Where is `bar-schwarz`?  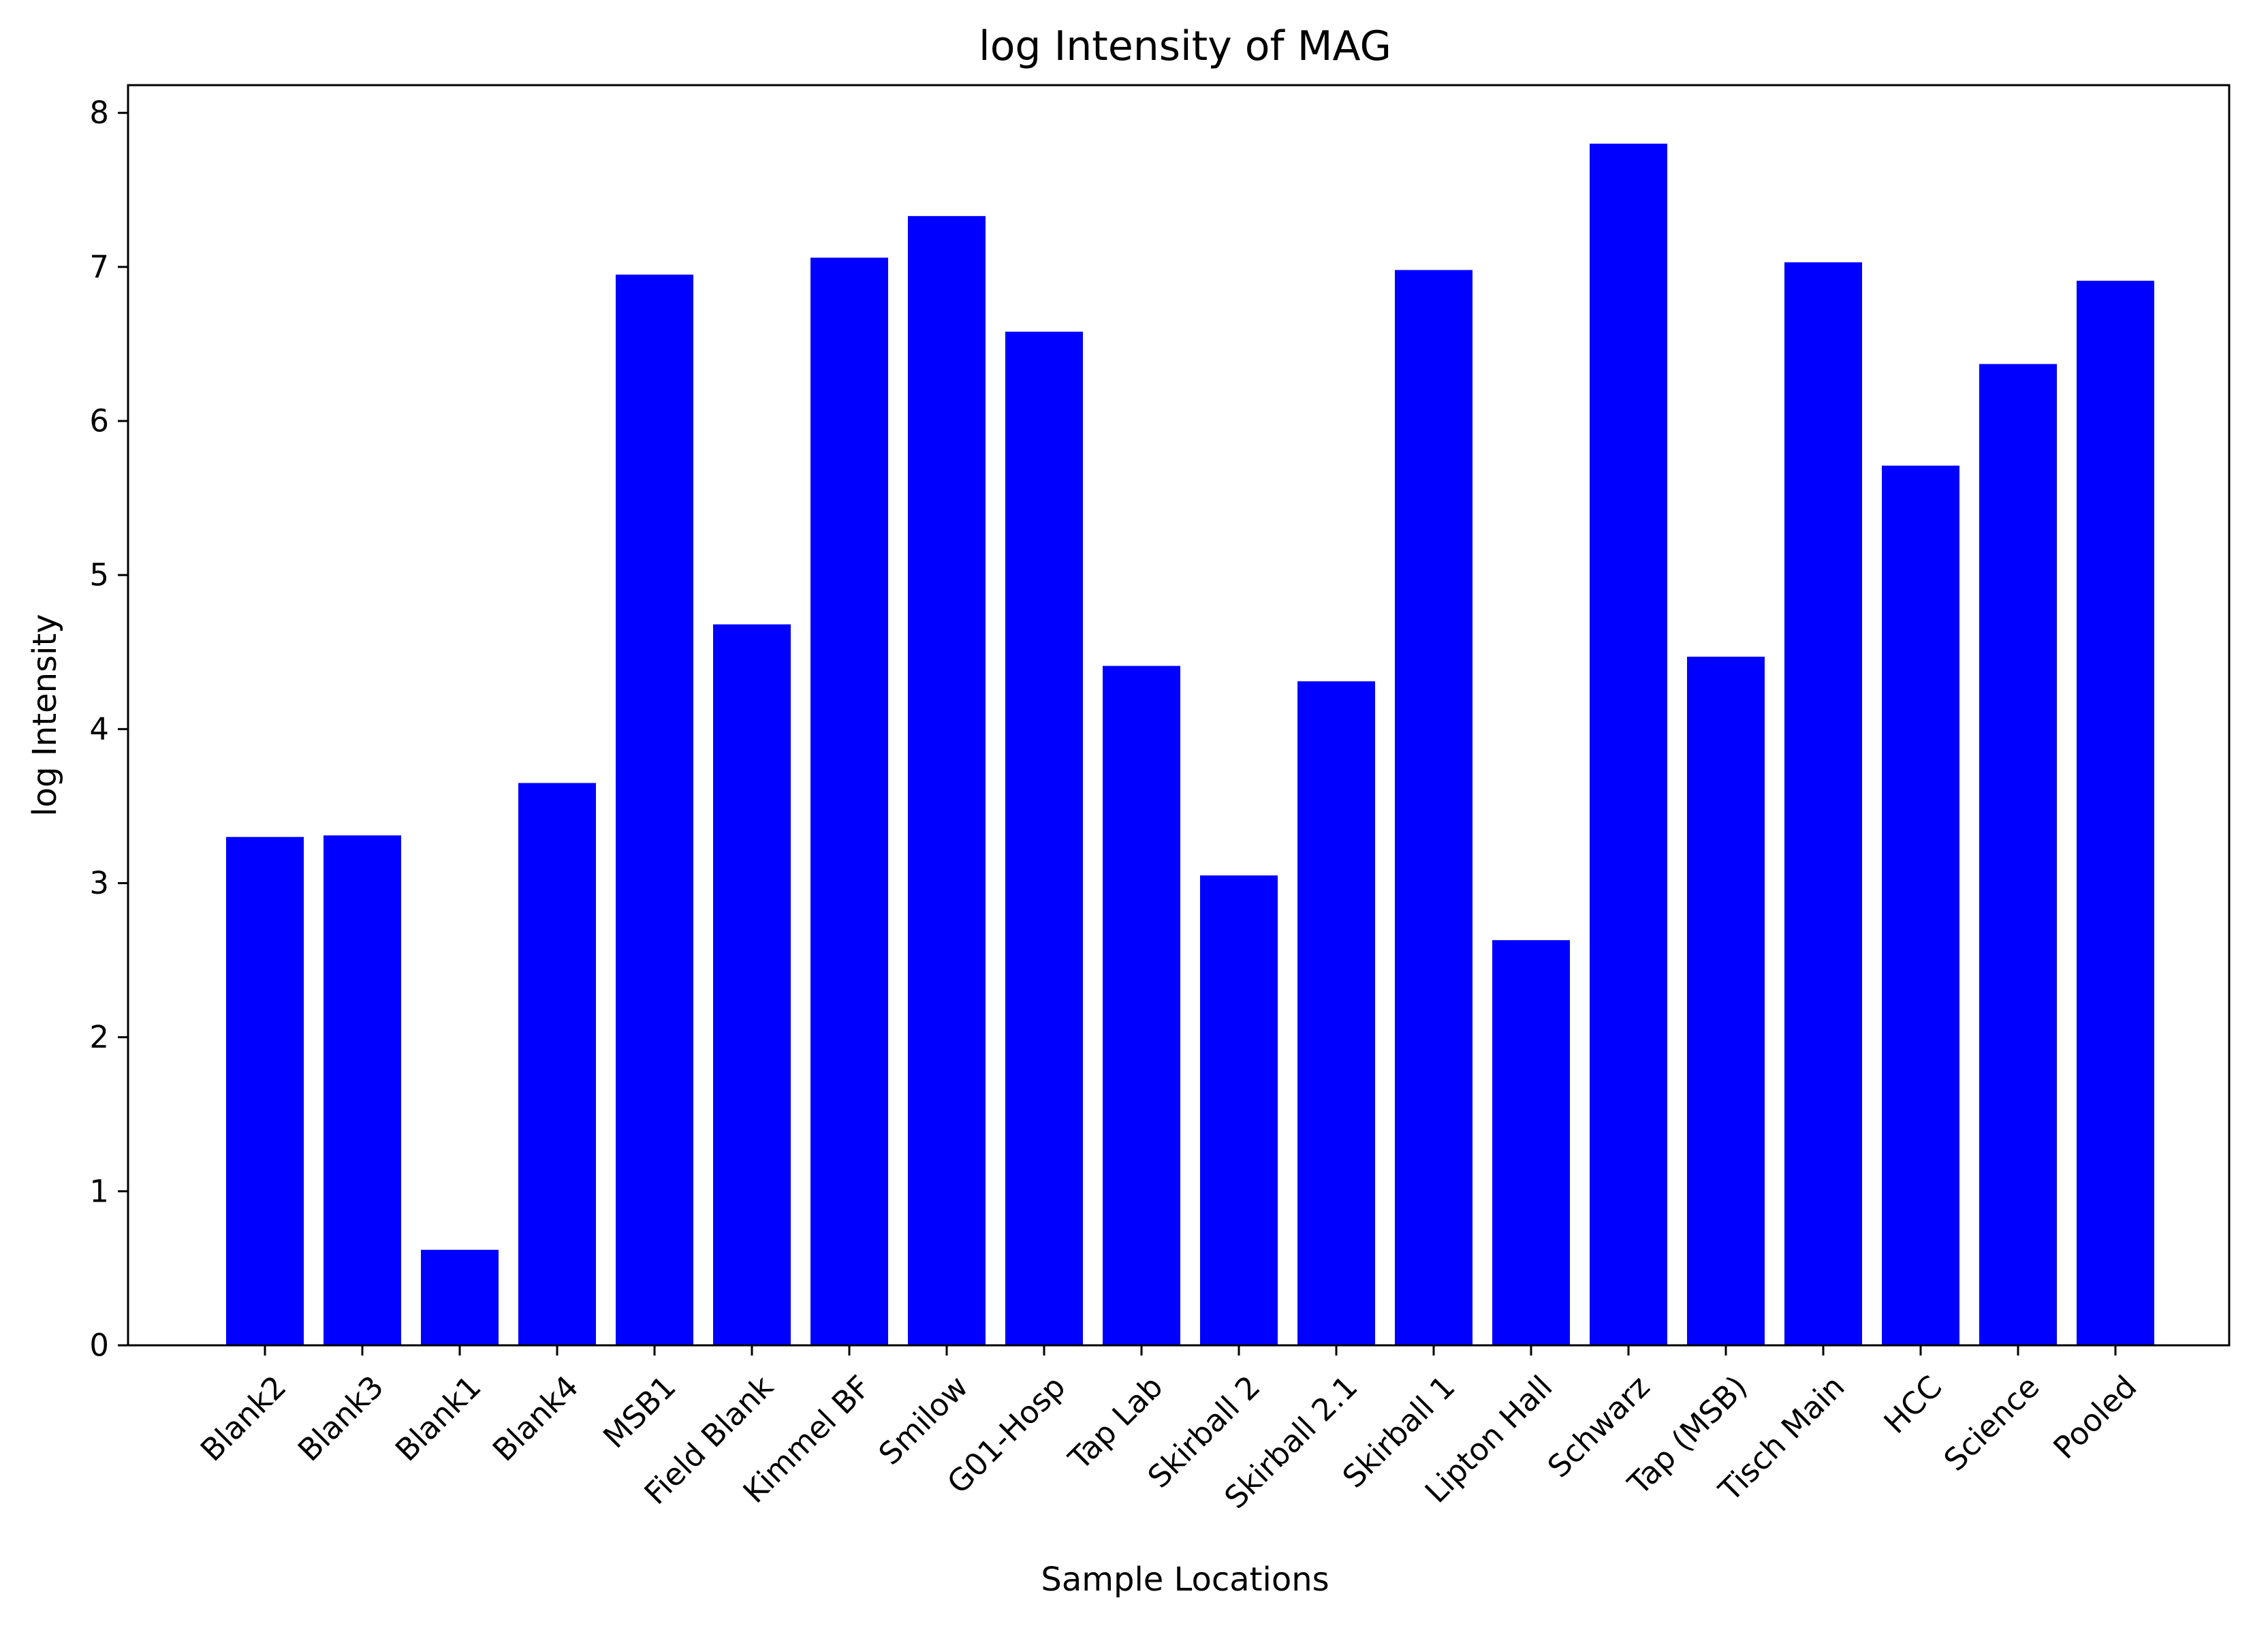
bar-schwarz is located at coordinates (1628, 744).